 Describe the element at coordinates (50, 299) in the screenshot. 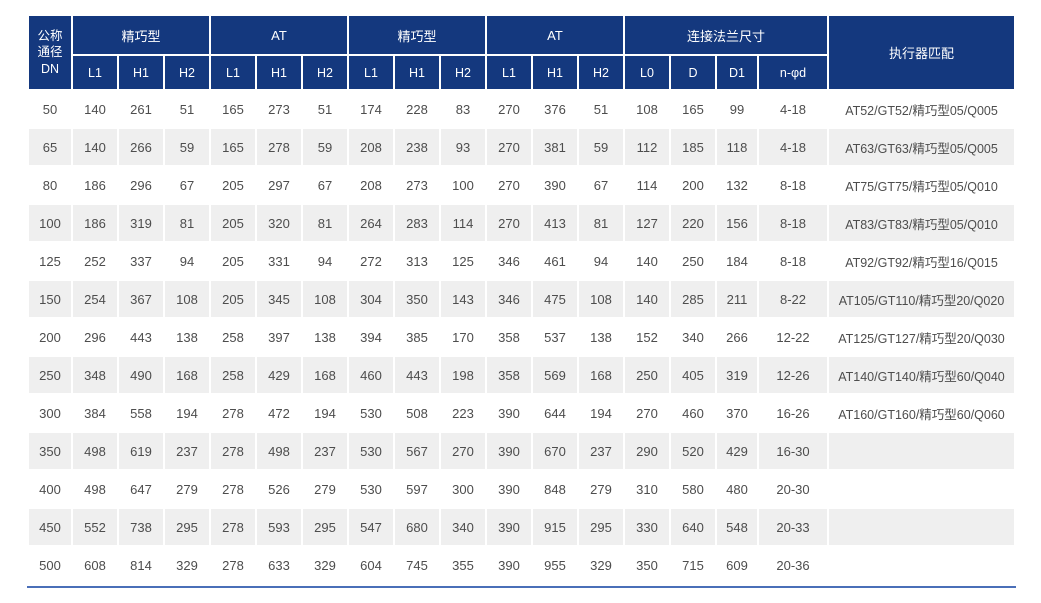

I see `dn-cell: 150` at that location.